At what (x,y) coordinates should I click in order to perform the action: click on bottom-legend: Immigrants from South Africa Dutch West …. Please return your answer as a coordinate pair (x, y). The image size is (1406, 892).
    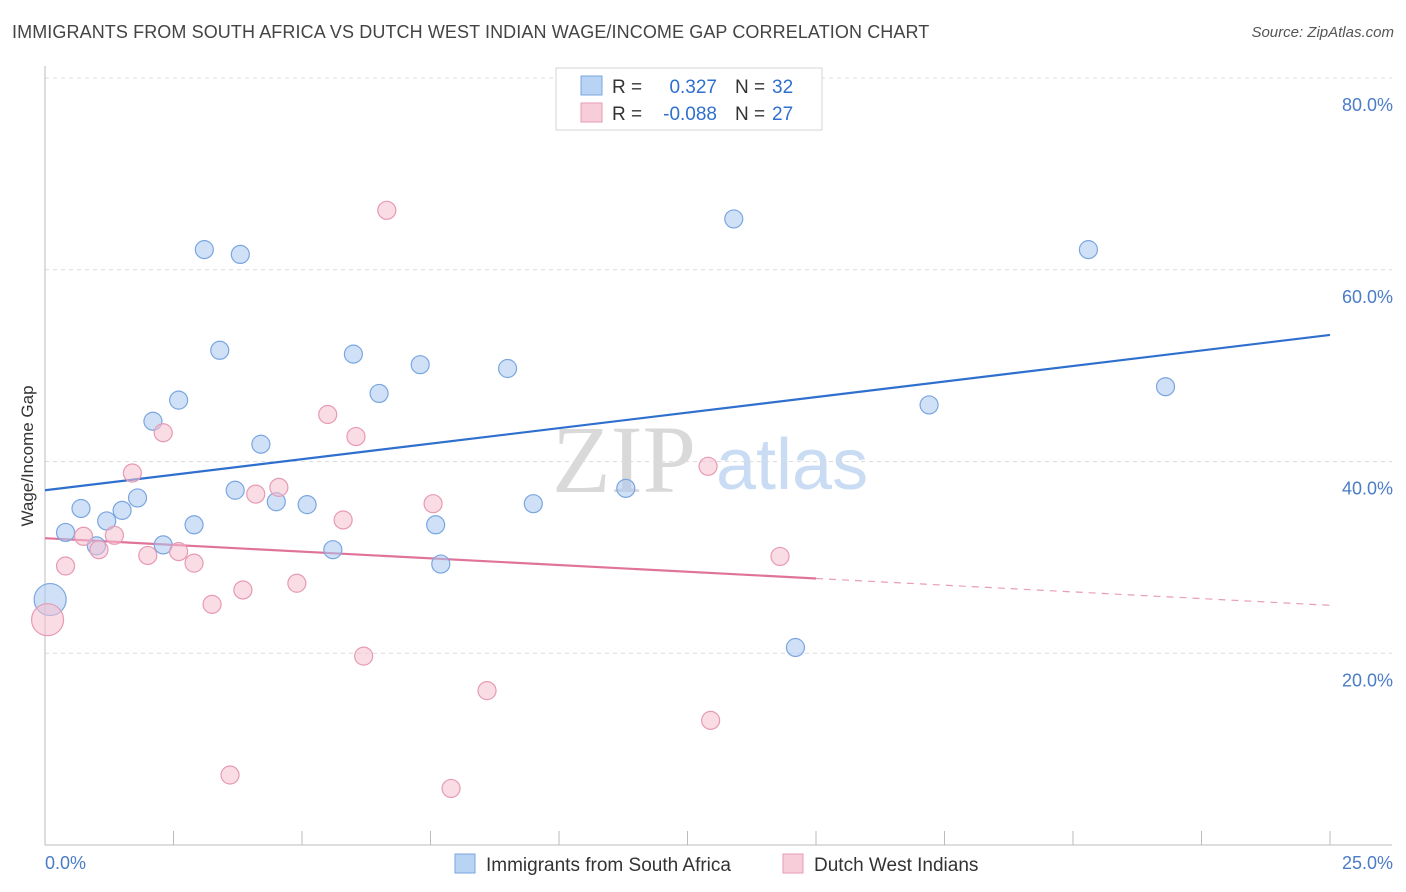
    Looking at the image, I should click on (716, 864).